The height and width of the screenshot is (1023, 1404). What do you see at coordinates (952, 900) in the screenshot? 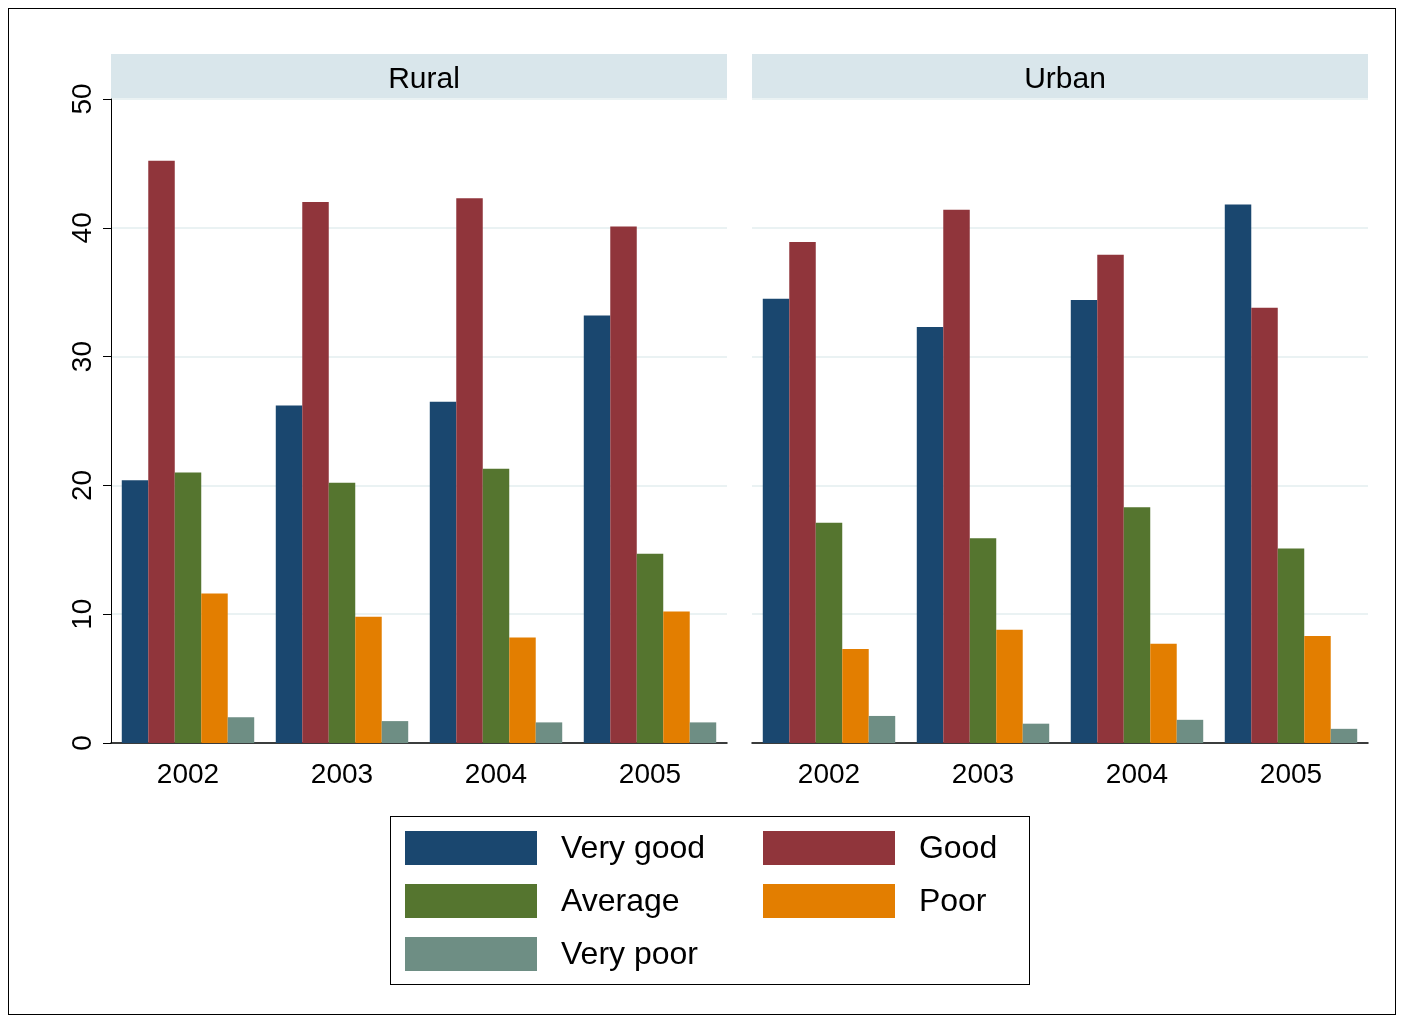
I see `legend-label: Poor` at bounding box center [952, 900].